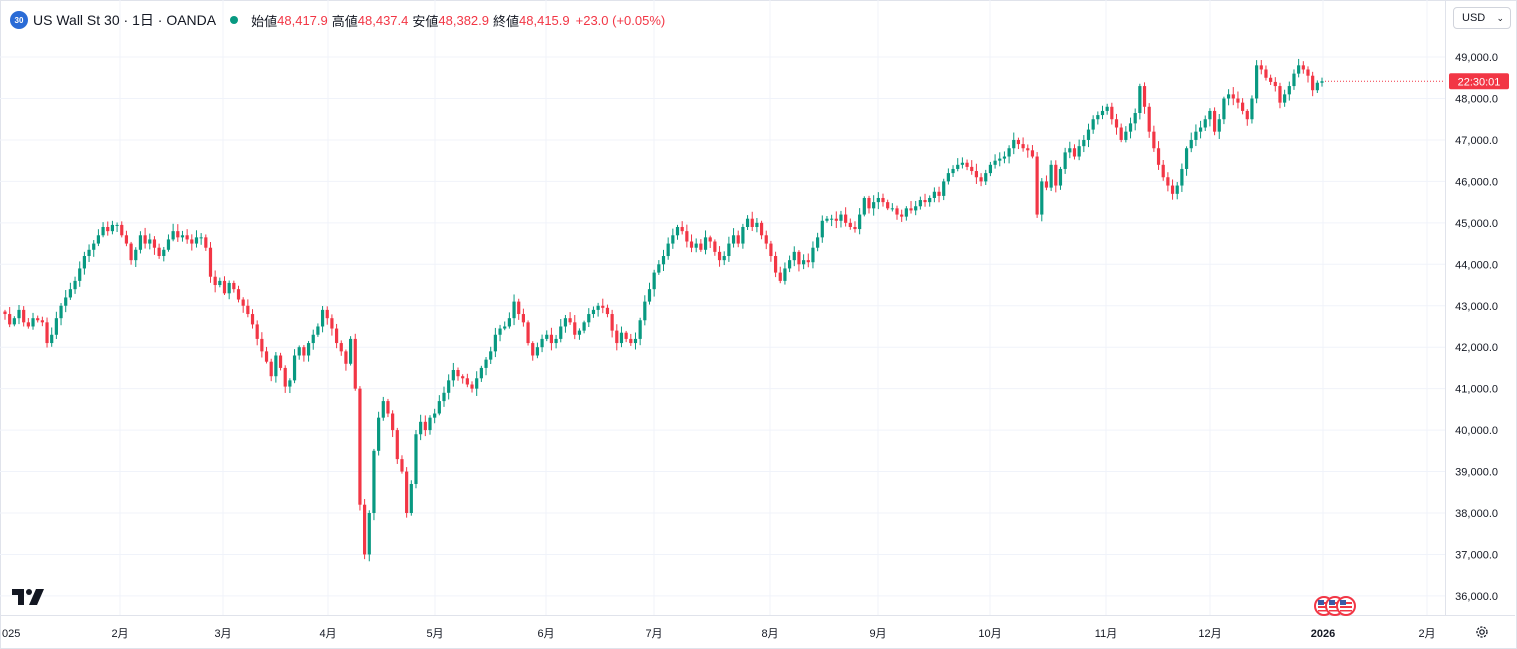 The width and height of the screenshot is (1517, 649). Describe the element at coordinates (143, 20) in the screenshot. I see `symbol-interval: 1日` at that location.